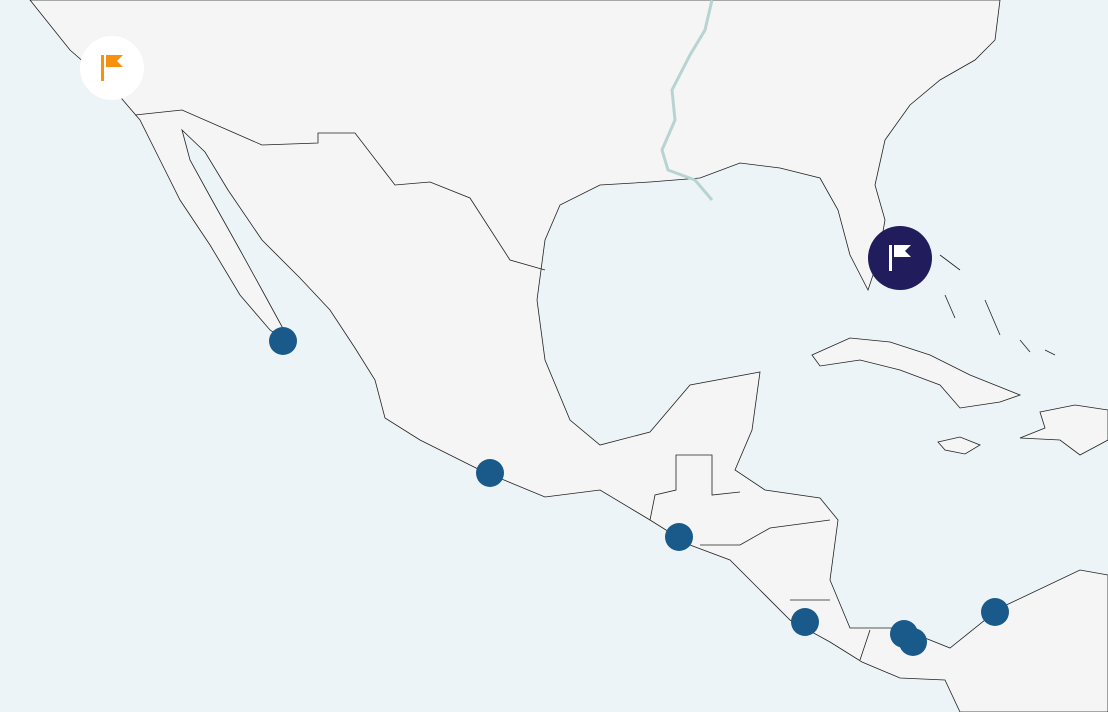 Image resolution: width=1108 pixels, height=712 pixels. What do you see at coordinates (340, 190) in the screenshot?
I see `us-mexico-border` at bounding box center [340, 190].